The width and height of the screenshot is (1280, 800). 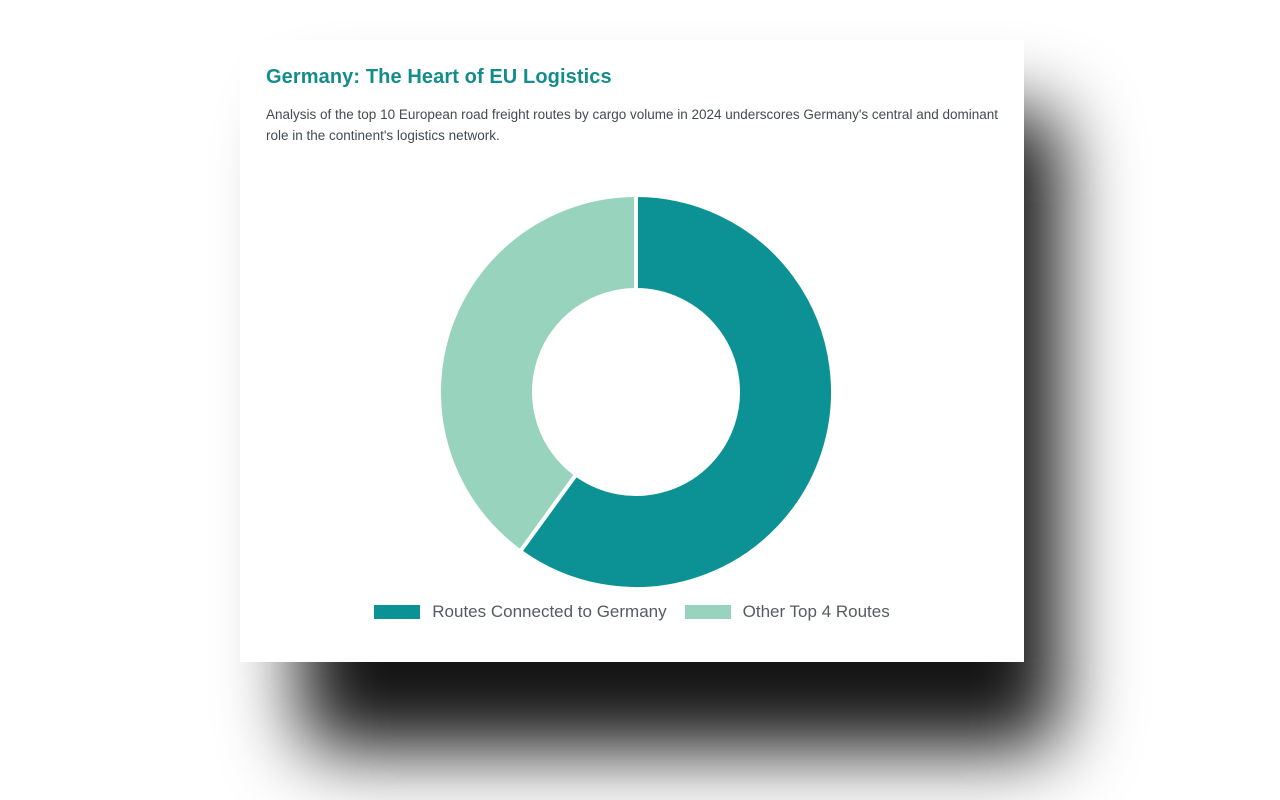 I want to click on legend-item-other-top-4-routes: Other Top 4 Routes, so click(x=787, y=612).